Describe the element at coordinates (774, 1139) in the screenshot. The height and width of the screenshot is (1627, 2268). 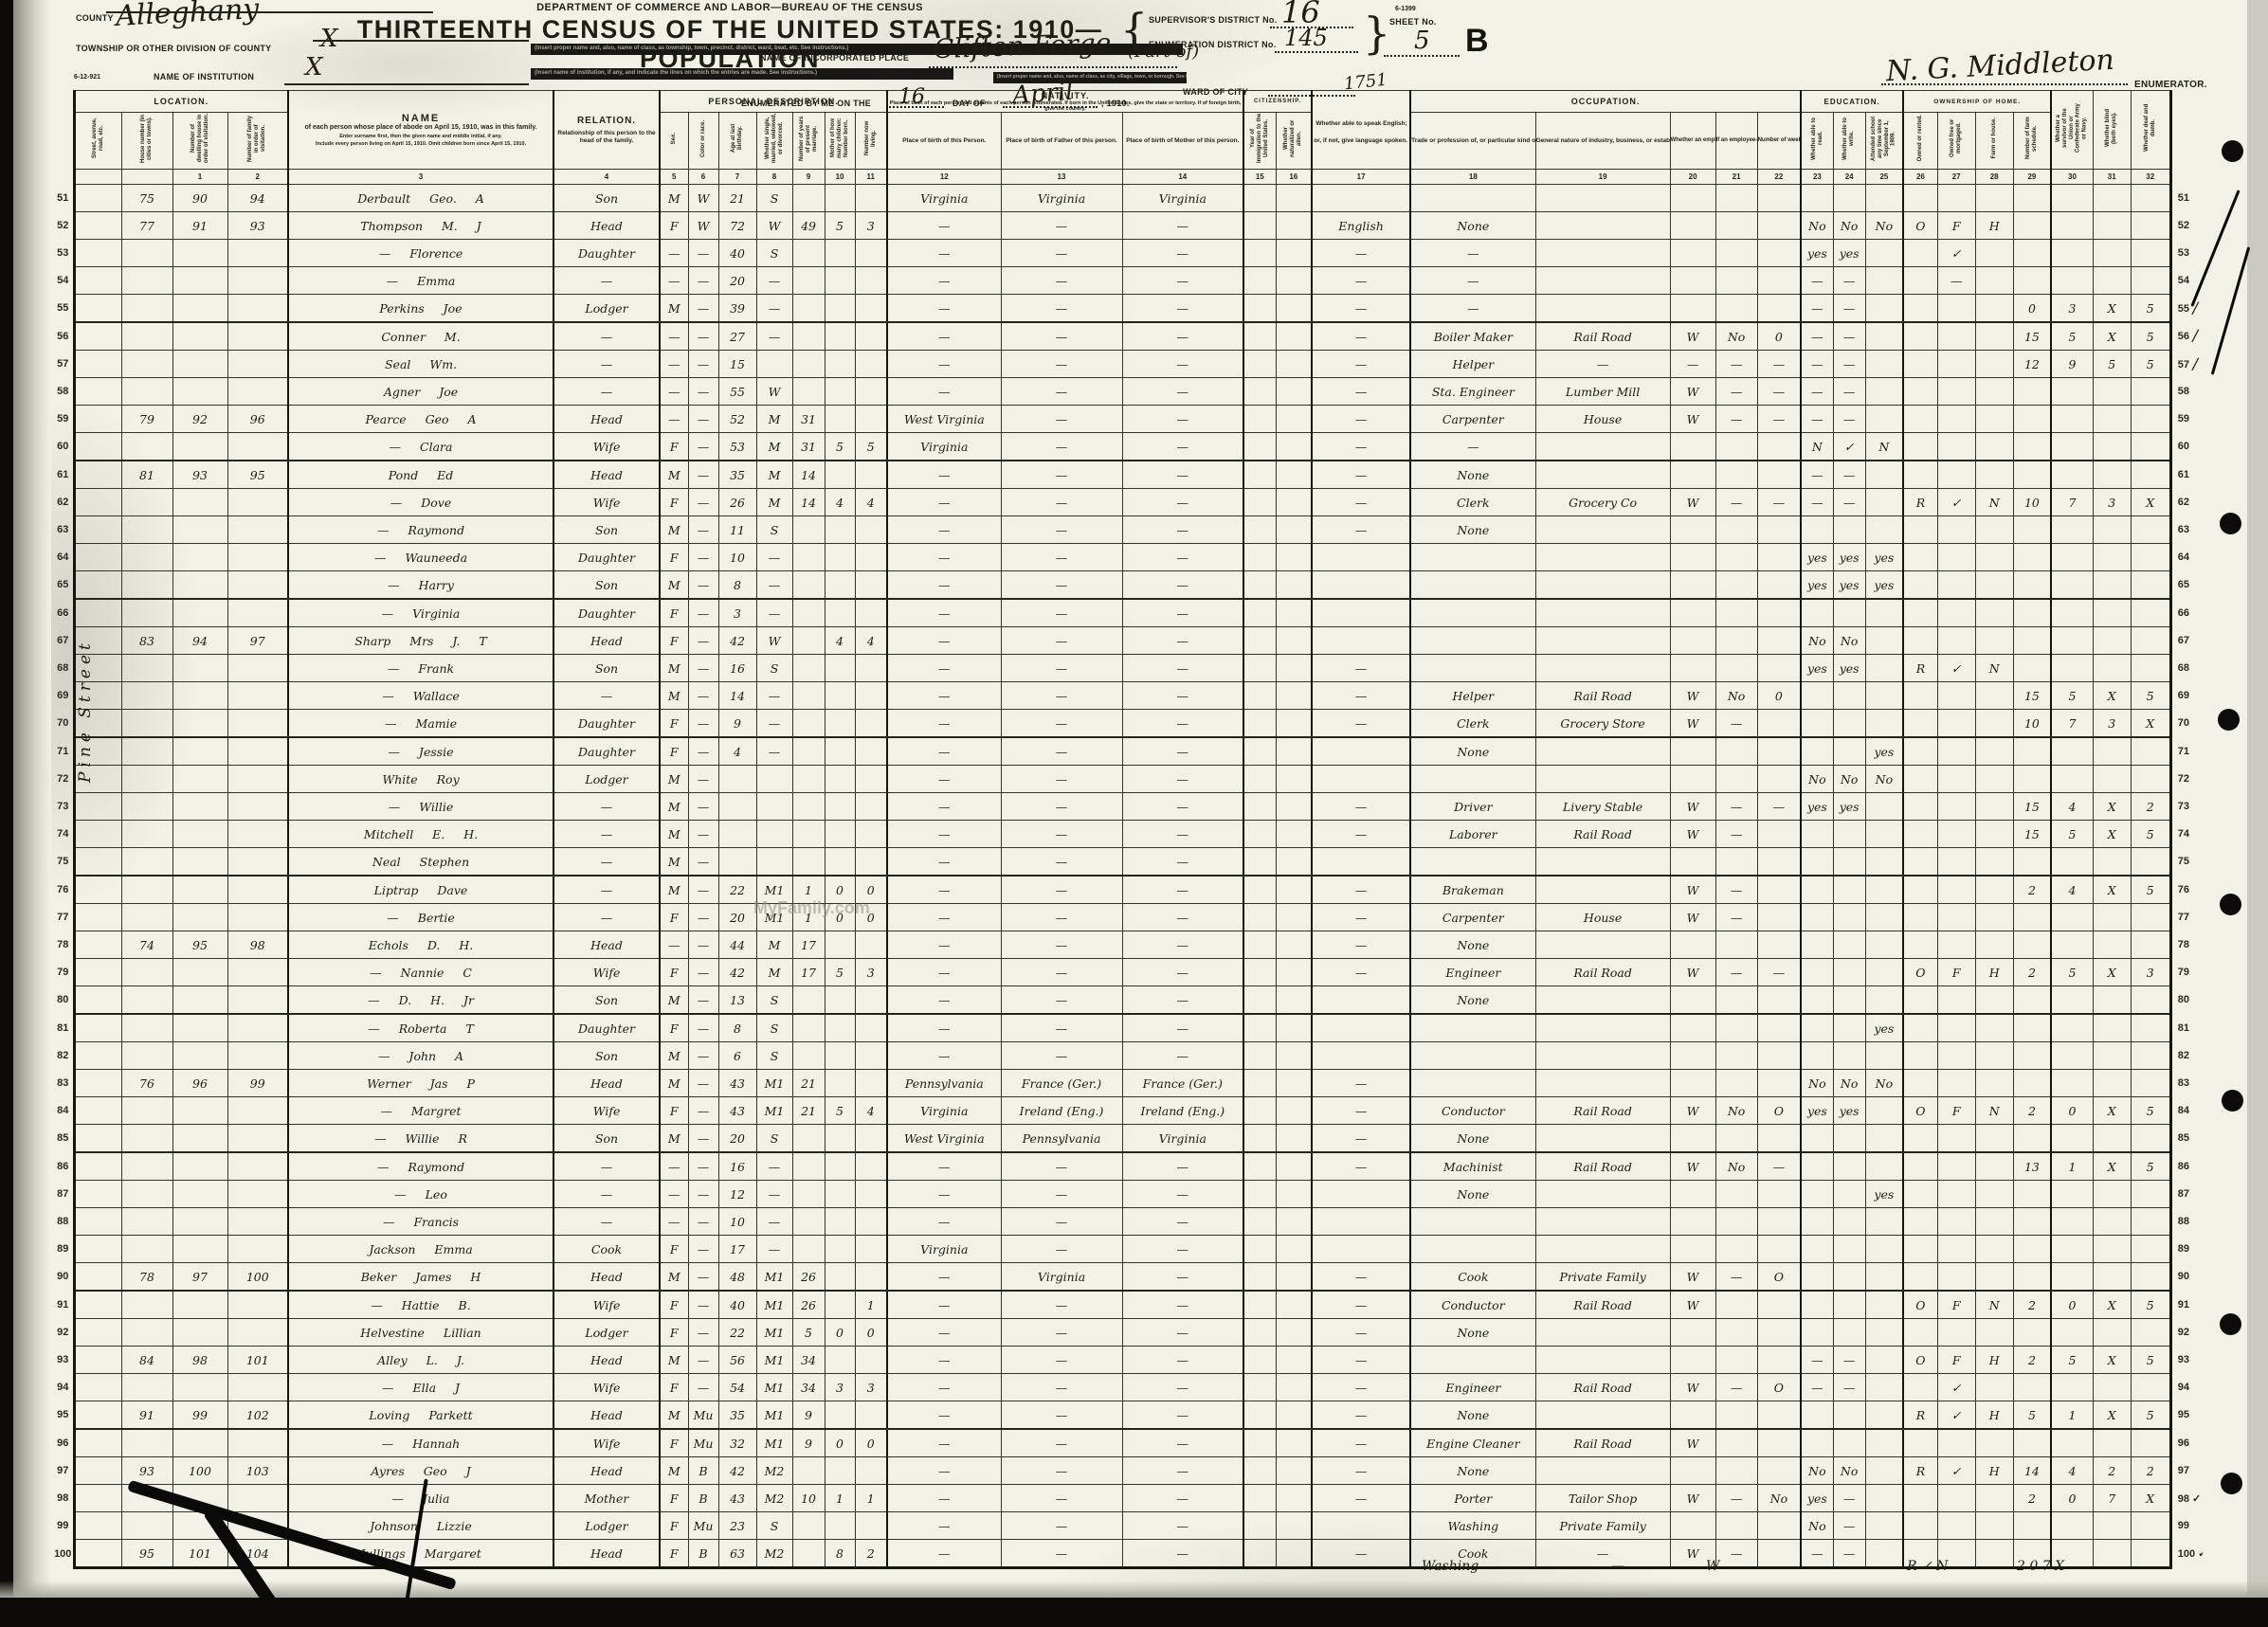
I see `cell: S` at that location.